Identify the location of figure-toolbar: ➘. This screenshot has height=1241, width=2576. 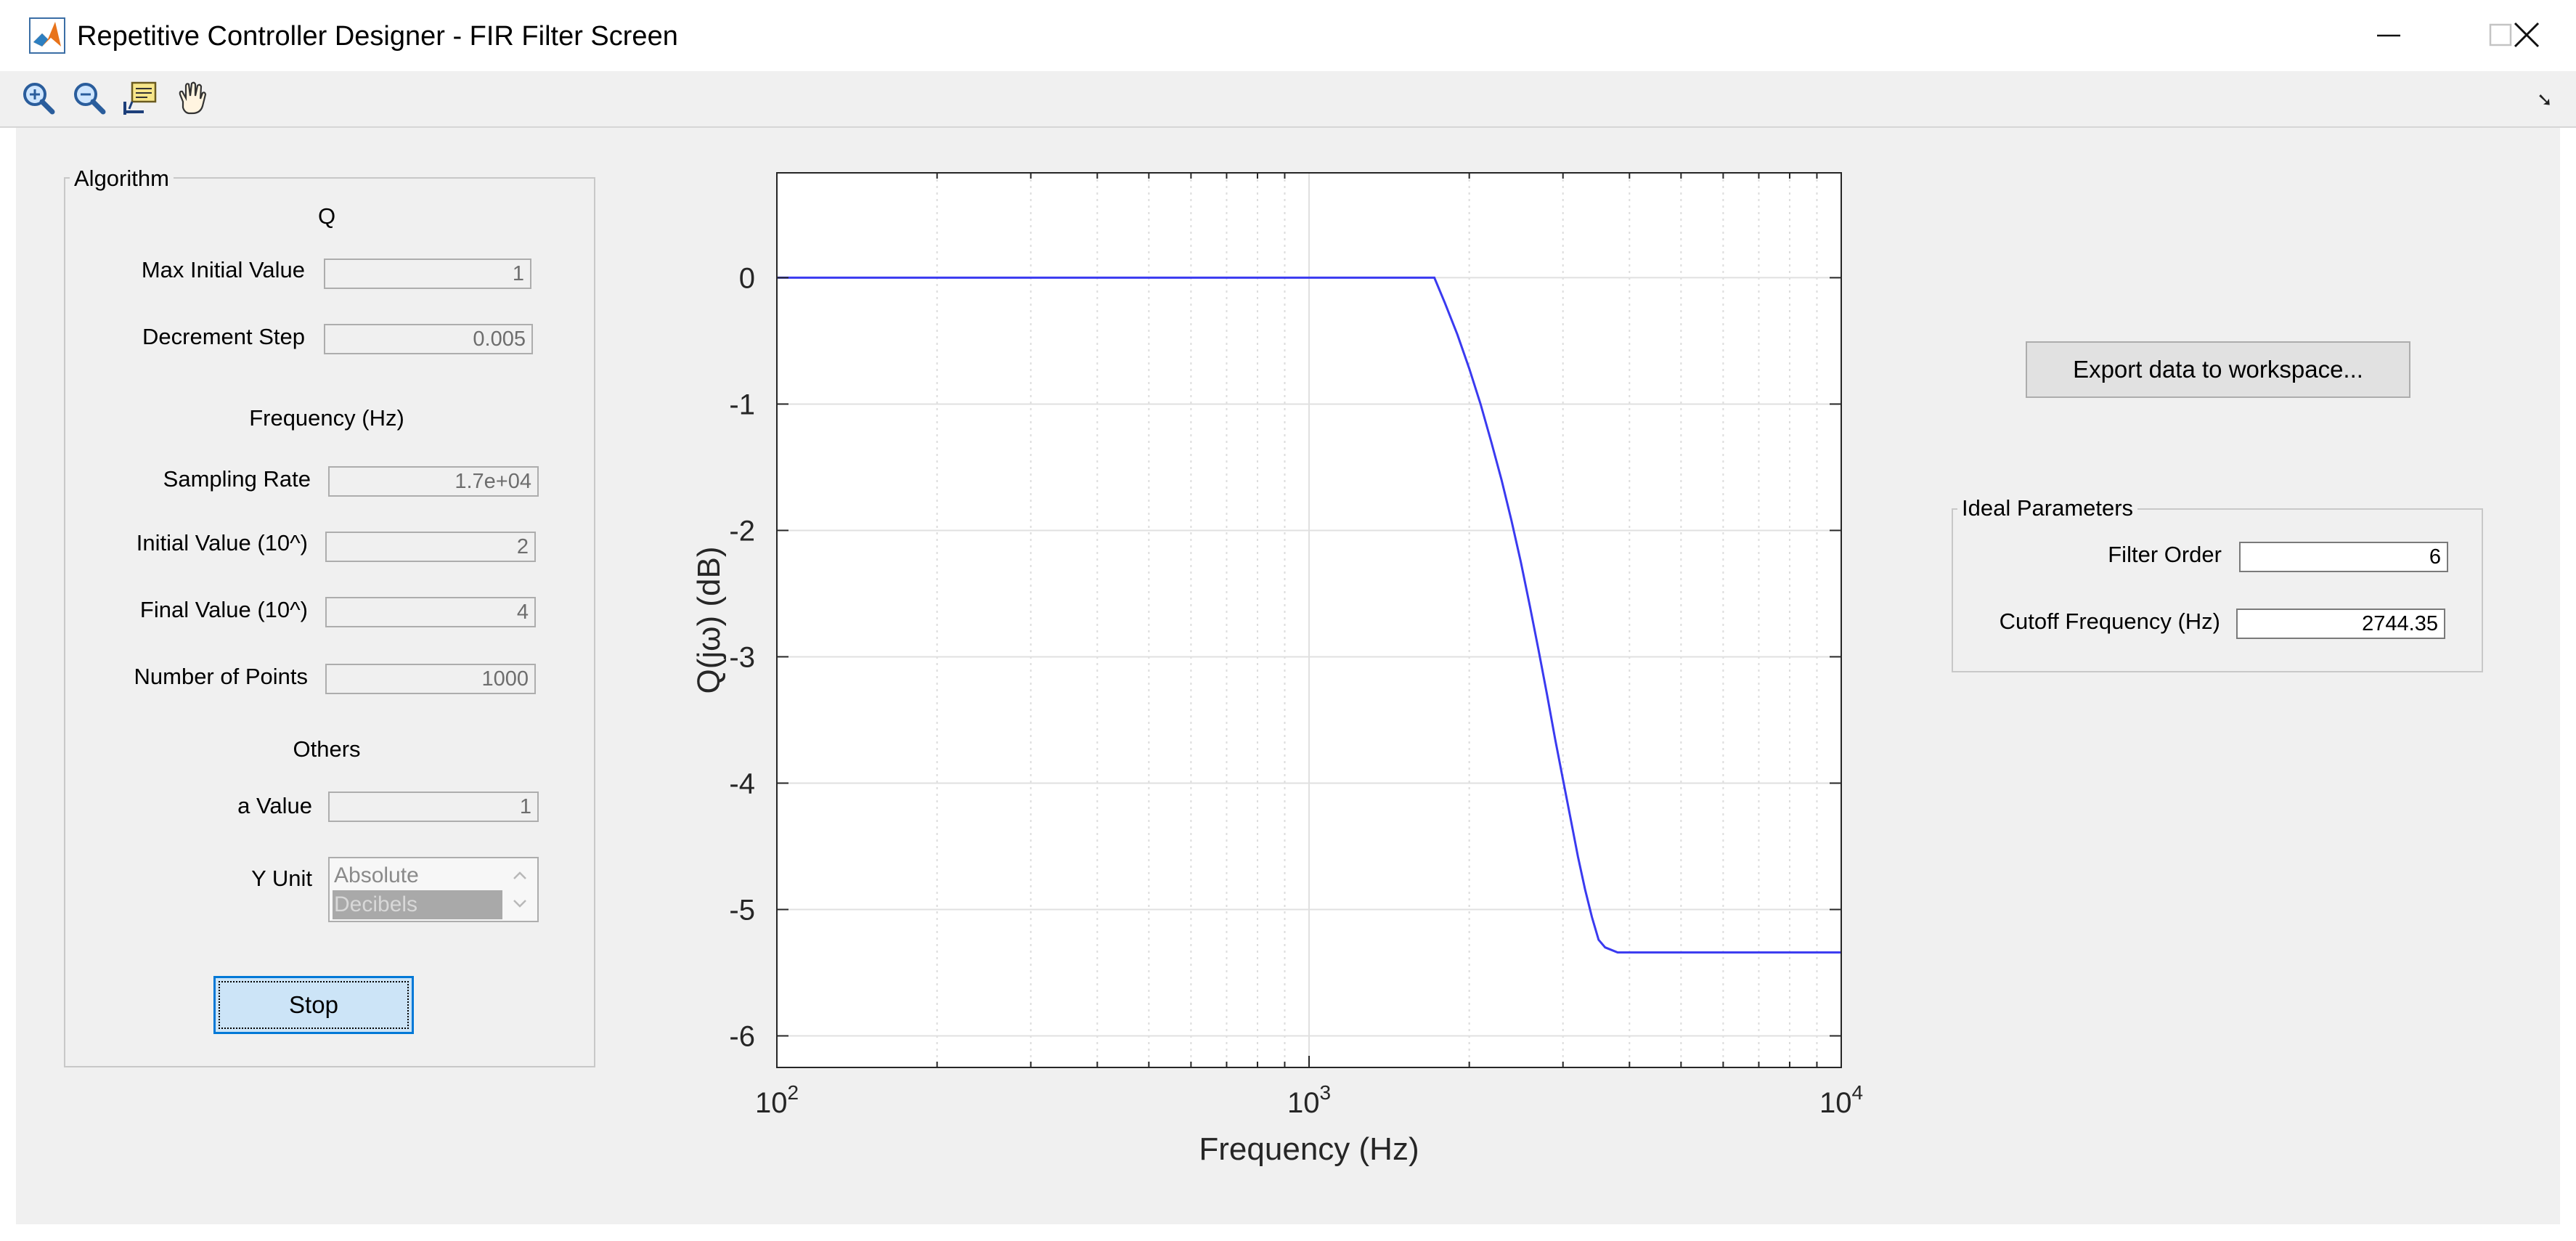
(1288, 99).